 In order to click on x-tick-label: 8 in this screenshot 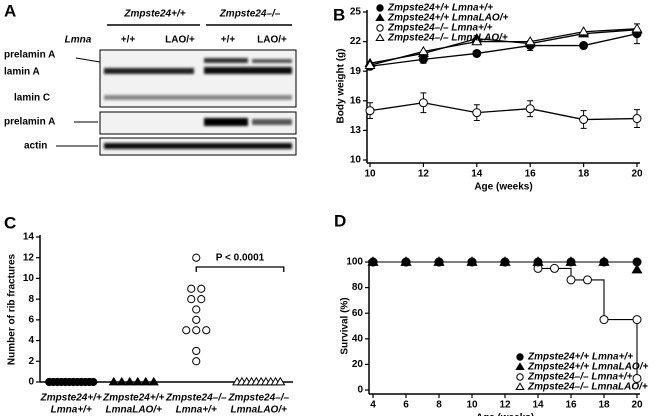, I will do `click(439, 405)`.